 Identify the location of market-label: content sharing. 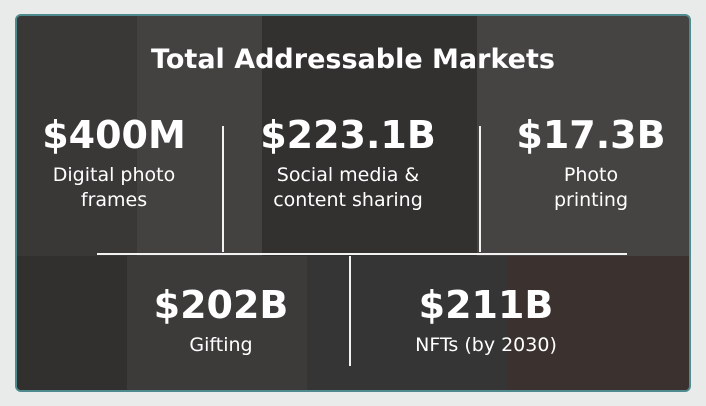
(348, 200).